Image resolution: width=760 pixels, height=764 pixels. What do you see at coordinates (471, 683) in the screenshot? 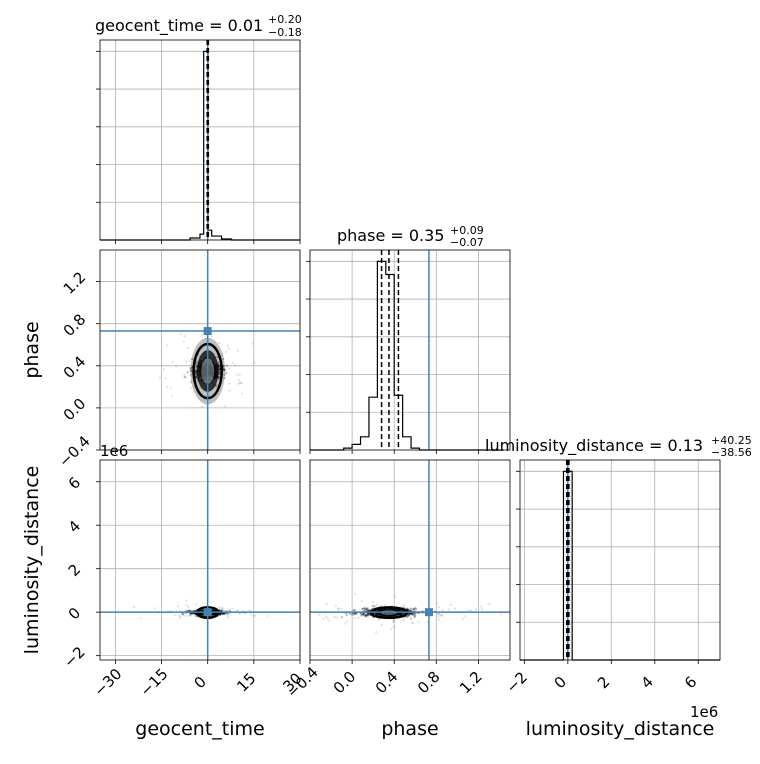
I see `x-tick-label: 1.2` at bounding box center [471, 683].